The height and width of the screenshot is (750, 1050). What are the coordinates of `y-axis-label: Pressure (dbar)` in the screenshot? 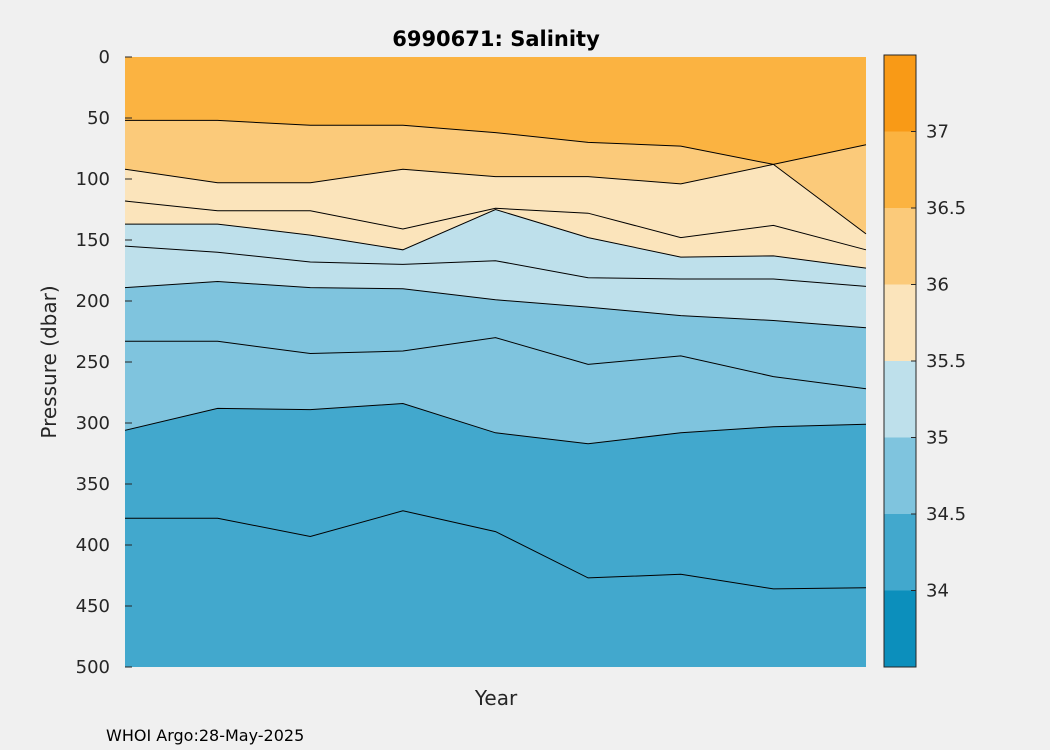 It's located at (49, 361).